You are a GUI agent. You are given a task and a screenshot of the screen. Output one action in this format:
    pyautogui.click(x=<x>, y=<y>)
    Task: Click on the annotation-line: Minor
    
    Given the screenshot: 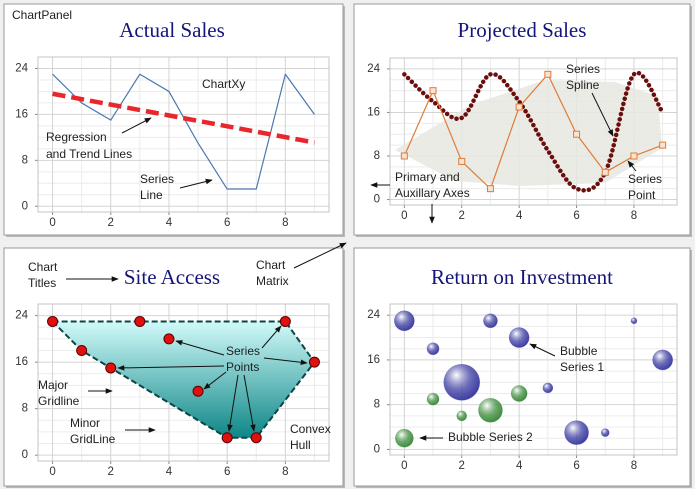 What is the action you would take?
    pyautogui.click(x=85, y=423)
    